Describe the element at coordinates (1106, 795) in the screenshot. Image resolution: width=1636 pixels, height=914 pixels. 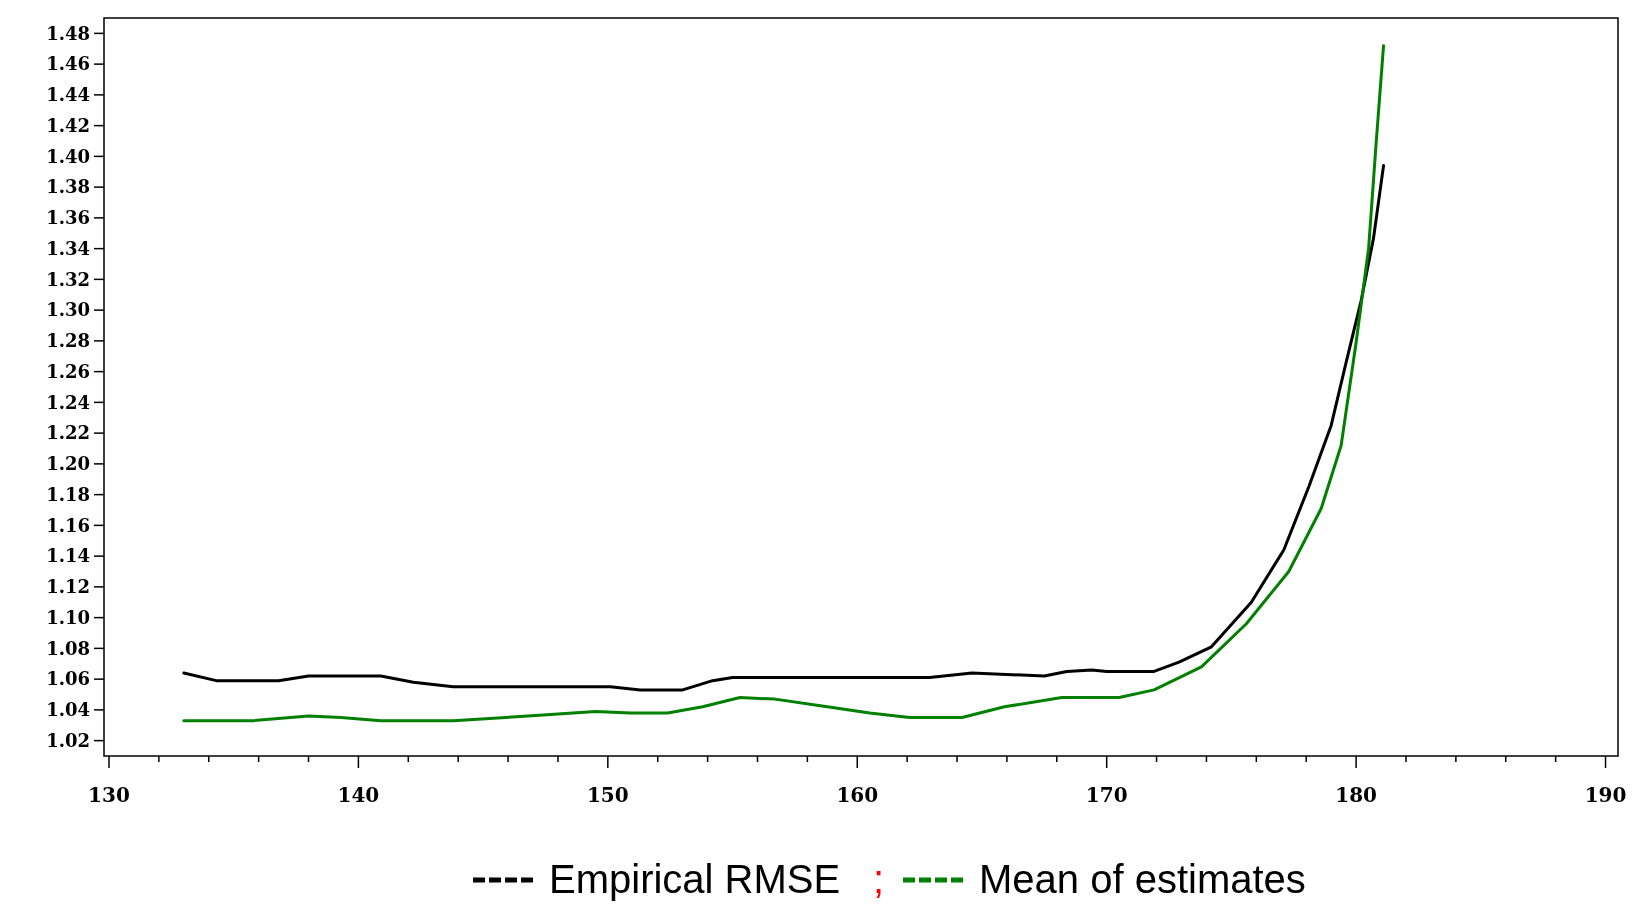
I see `x-tick-label: 170` at that location.